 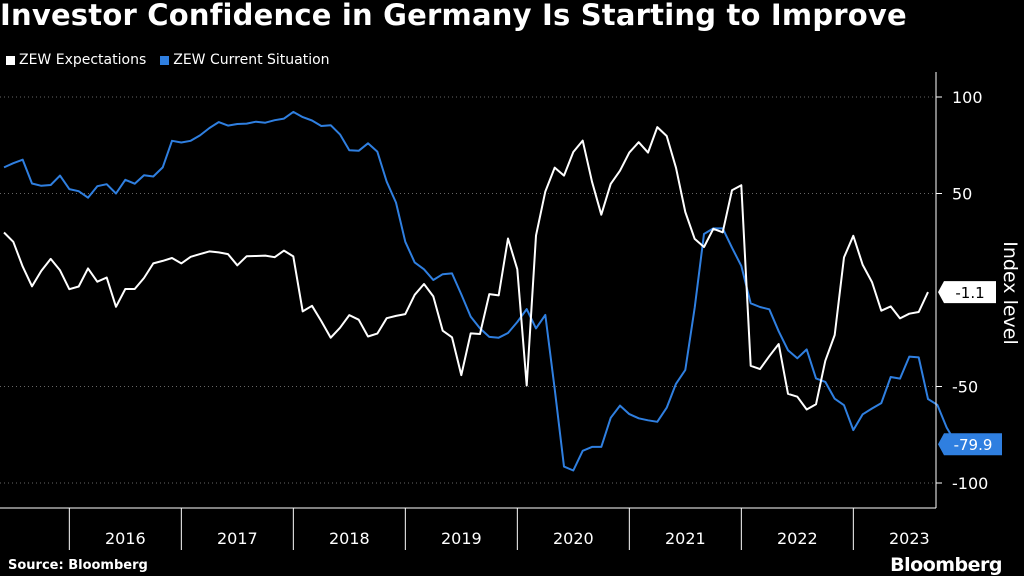 I want to click on legend: ZEW Expectations ZEW Current Situation, so click(x=168, y=60).